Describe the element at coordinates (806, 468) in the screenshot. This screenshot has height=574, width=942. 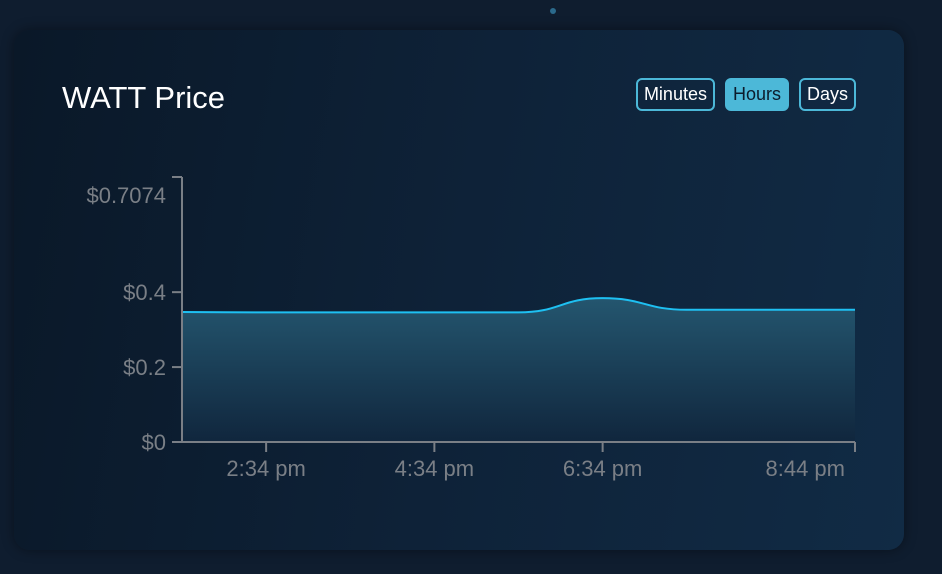
I see `x-tick-label: 8:44 pm` at that location.